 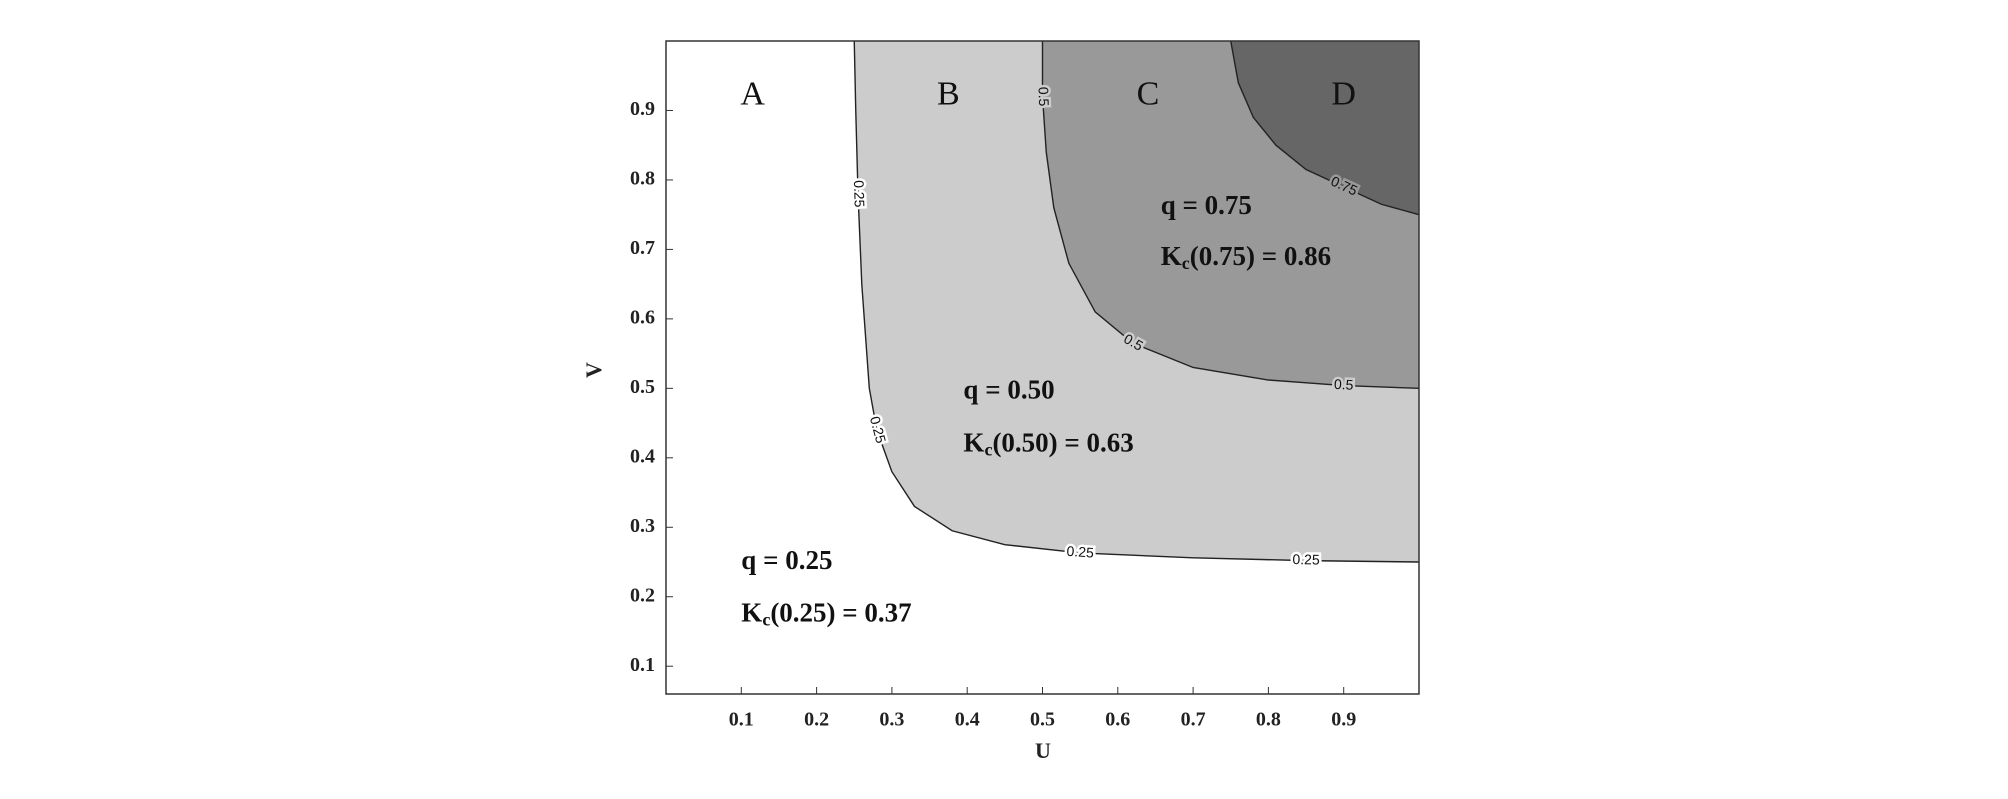 I want to click on region-letter: C, so click(x=1148, y=93).